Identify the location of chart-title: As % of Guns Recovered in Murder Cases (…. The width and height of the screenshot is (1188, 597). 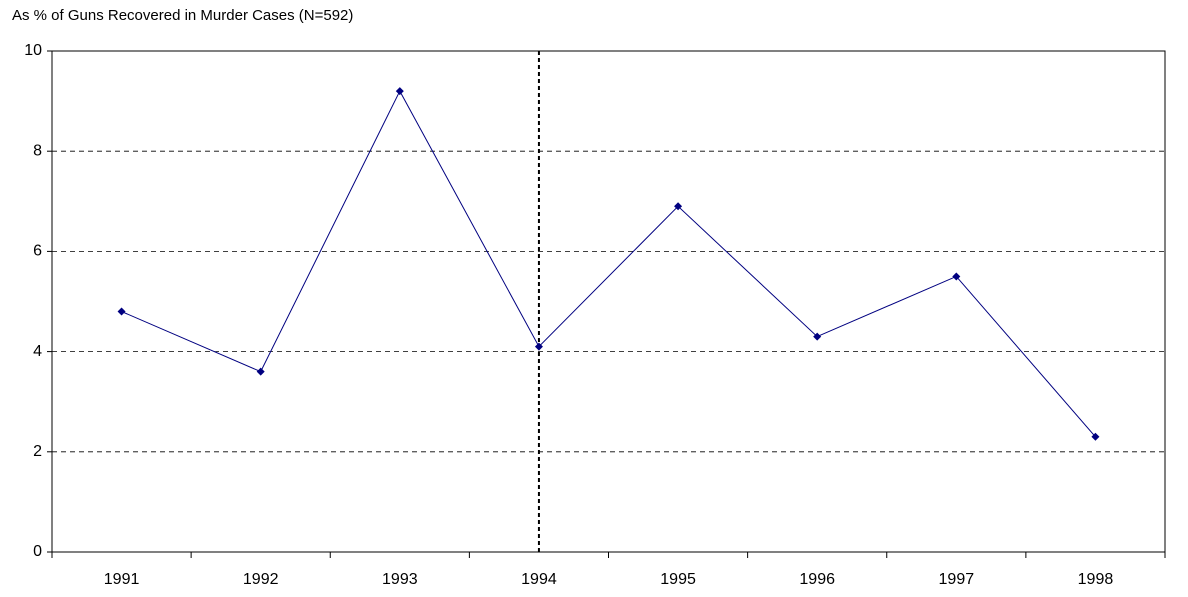
(182, 15).